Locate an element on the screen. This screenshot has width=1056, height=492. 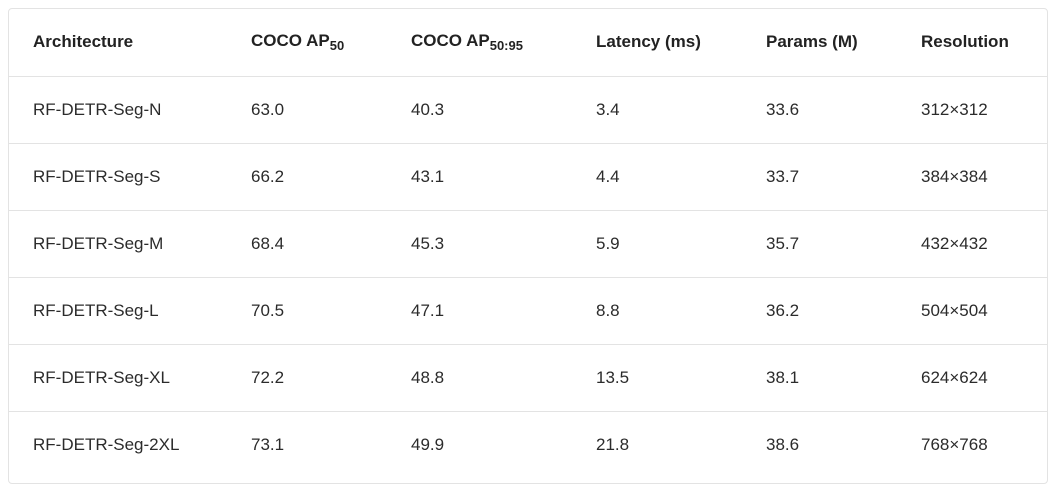
table-cell: 312×312 is located at coordinates (972, 109).